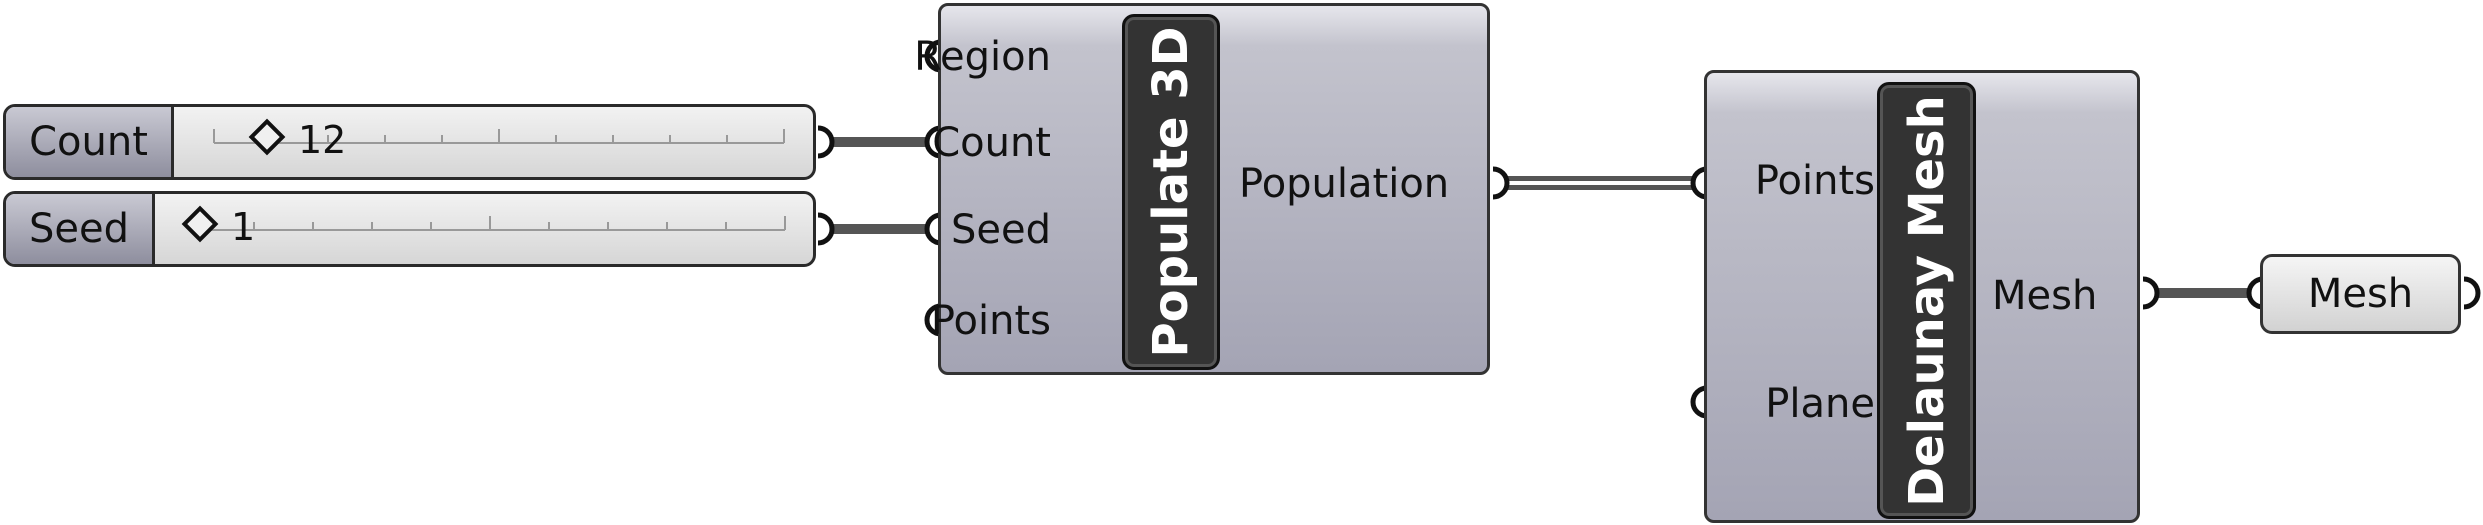 The height and width of the screenshot is (525, 2483). Describe the element at coordinates (826, 229) in the screenshot. I see `port-seed-slider-output` at that location.